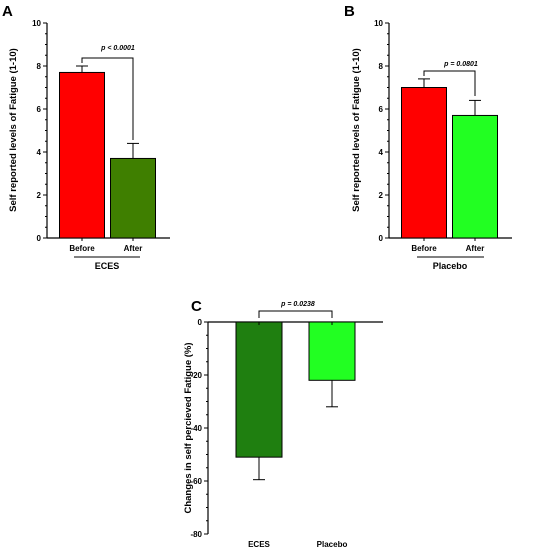 Image resolution: width=550 pixels, height=551 pixels. What do you see at coordinates (39, 66) in the screenshot?
I see `panel-a-y-tick-label: 8` at bounding box center [39, 66].